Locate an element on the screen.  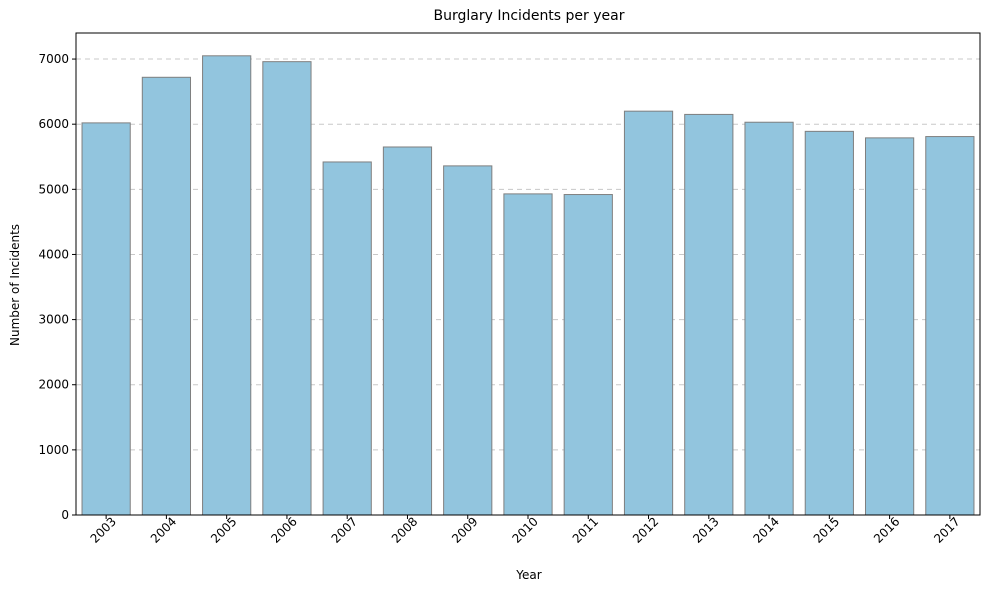
y-axis-label: Number of Incidents is located at coordinates (15, 285).